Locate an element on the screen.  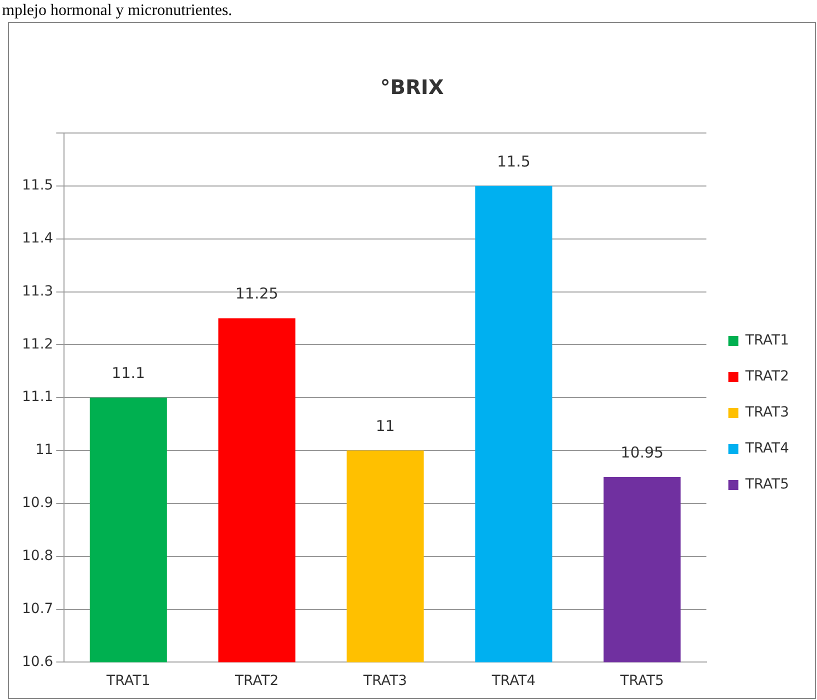
y-tick-label: 10.6 is located at coordinates (38, 662).